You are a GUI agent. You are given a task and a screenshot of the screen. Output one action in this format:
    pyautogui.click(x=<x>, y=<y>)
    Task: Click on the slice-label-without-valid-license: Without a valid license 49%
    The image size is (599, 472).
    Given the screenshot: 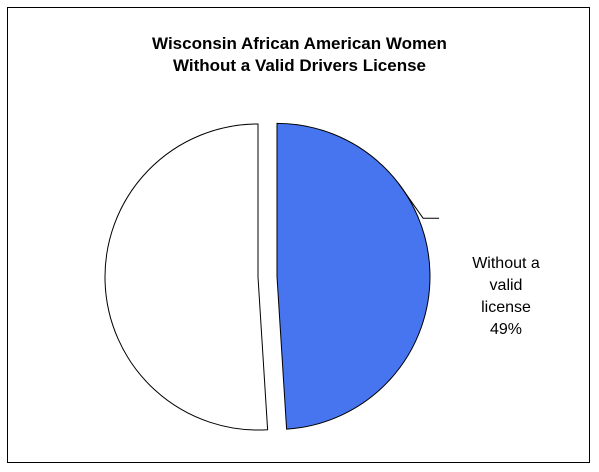 What is the action you would take?
    pyautogui.click(x=506, y=297)
    